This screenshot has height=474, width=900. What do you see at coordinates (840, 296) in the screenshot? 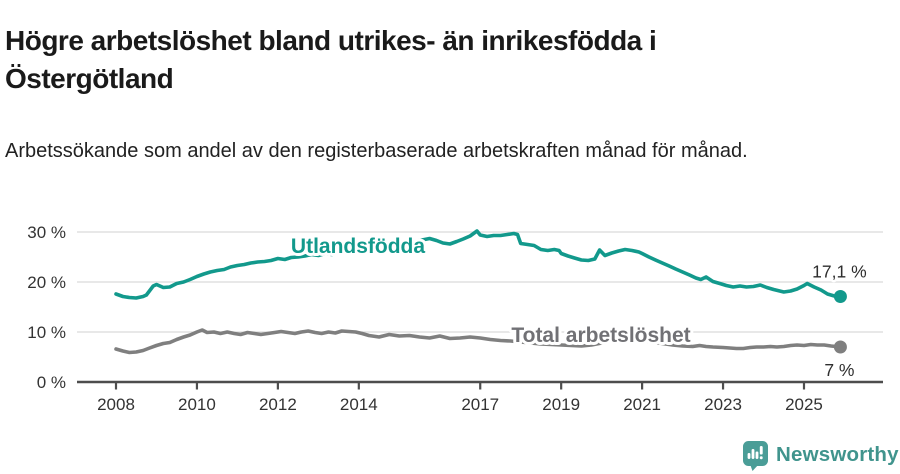
I see `series-end-dot-utlandsfodda` at bounding box center [840, 296].